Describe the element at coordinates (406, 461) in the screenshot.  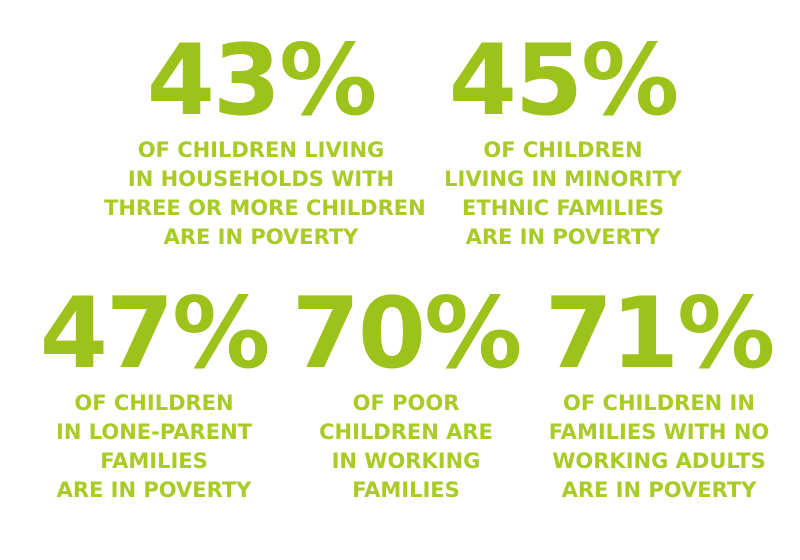
I see `stat-description-line: IN WORKING` at that location.